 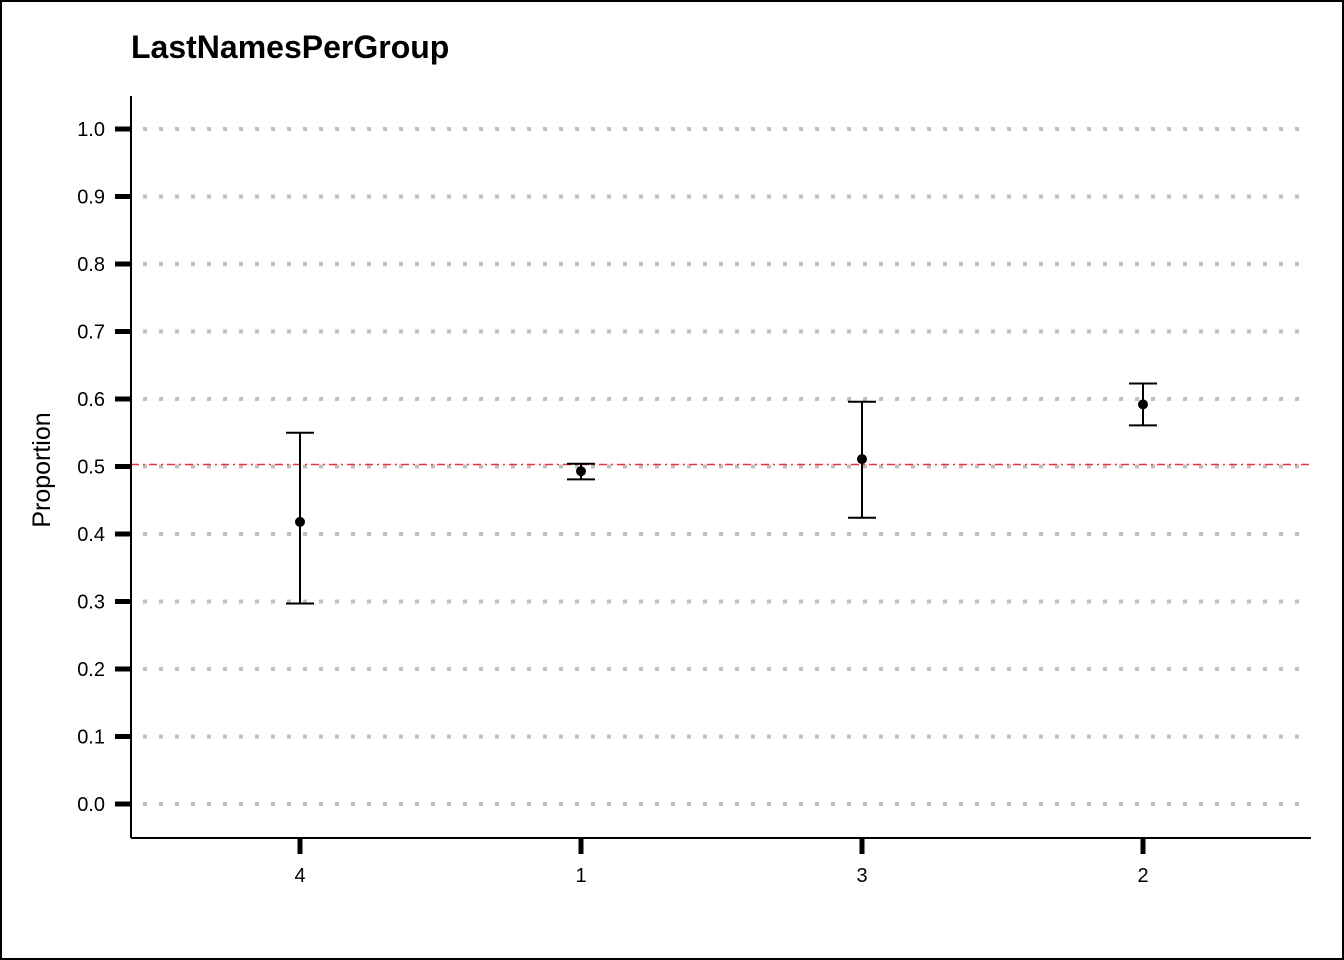 I want to click on y-ticks: 0.0 0.1 0.2 0.3 0.4 0.5 0.6 0.7 0.8 0.9 1.0, so click(x=104, y=467).